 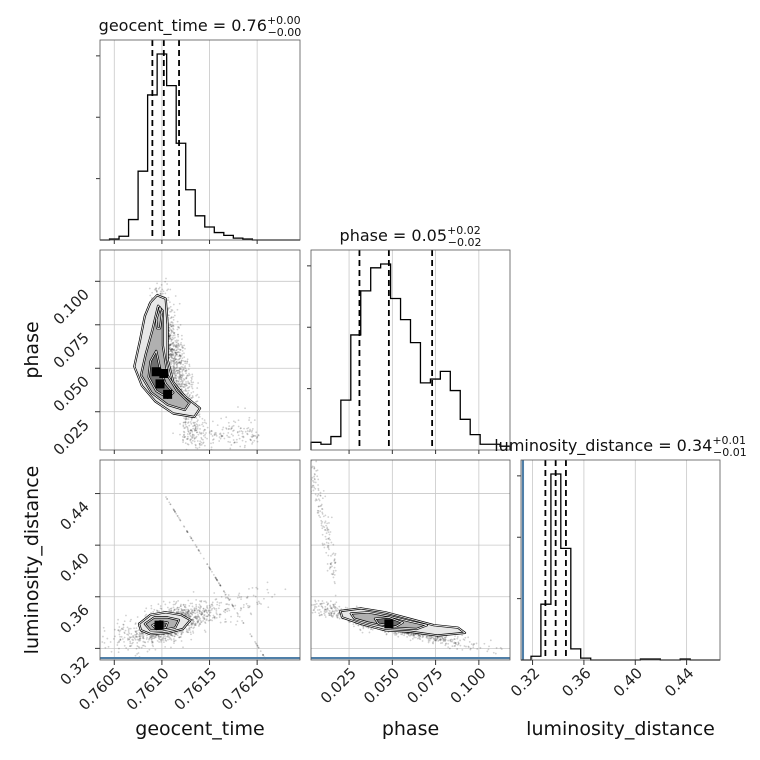 What do you see at coordinates (200, 140) in the screenshot?
I see `hist-panel-geocent_time-background` at bounding box center [200, 140].